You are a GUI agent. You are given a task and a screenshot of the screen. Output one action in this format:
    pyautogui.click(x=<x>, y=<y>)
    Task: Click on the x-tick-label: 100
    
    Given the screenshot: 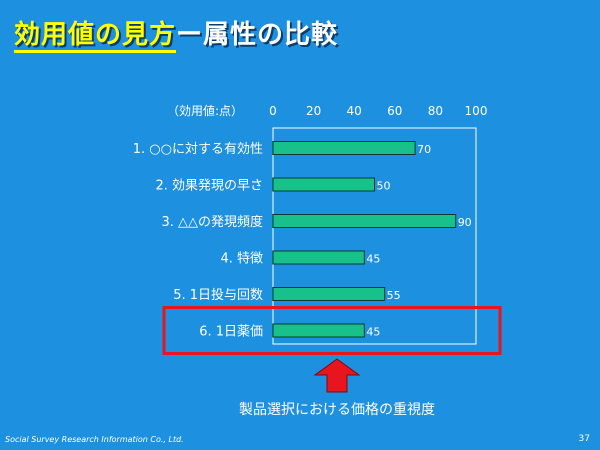 What is the action you would take?
    pyautogui.click(x=476, y=111)
    